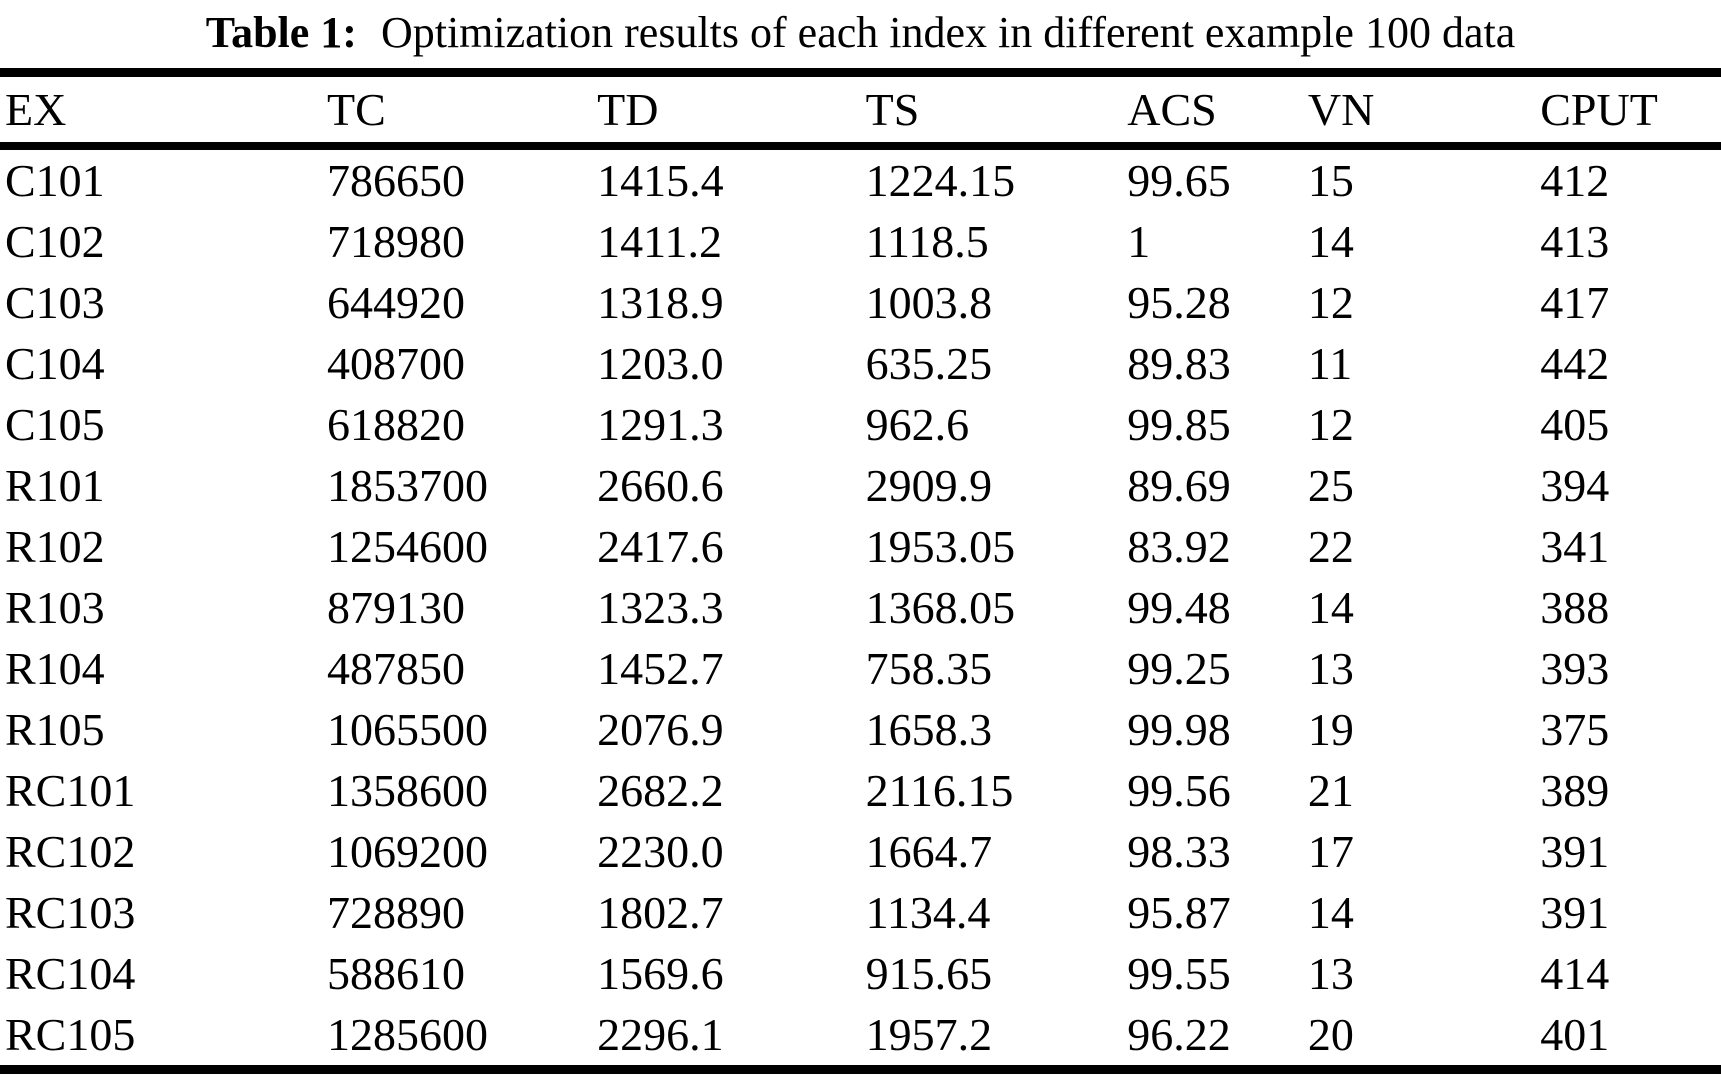 This screenshot has width=1721, height=1087. Describe the element at coordinates (940, 607) in the screenshot. I see `value-cell: 1368.05` at that location.